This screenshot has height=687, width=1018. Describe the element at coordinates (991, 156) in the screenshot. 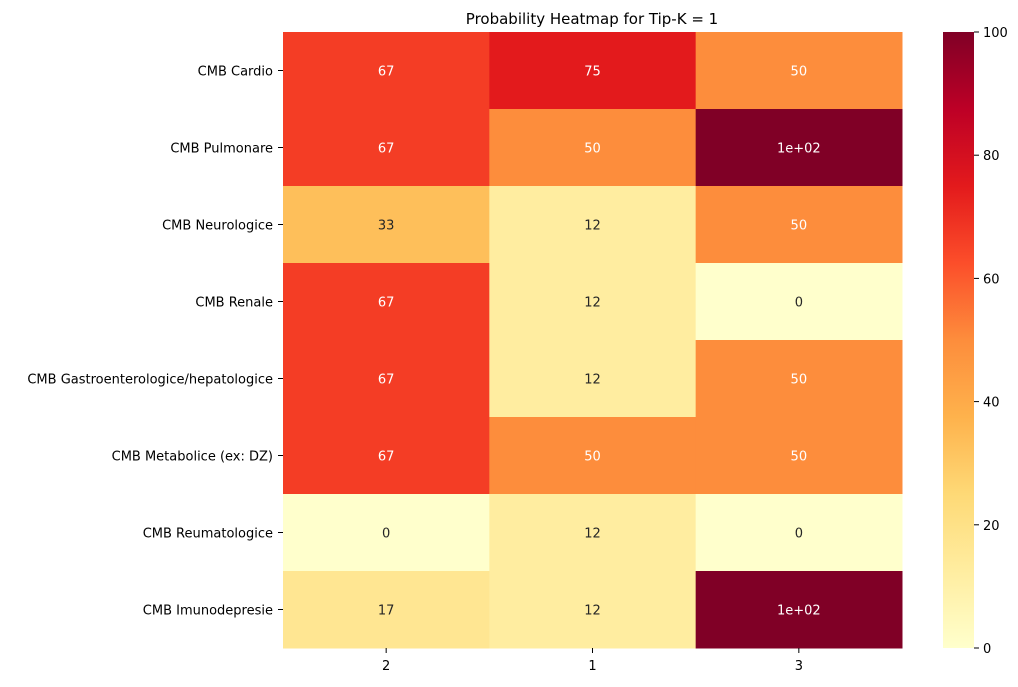

I see `colorbar-tick-label: 80` at that location.